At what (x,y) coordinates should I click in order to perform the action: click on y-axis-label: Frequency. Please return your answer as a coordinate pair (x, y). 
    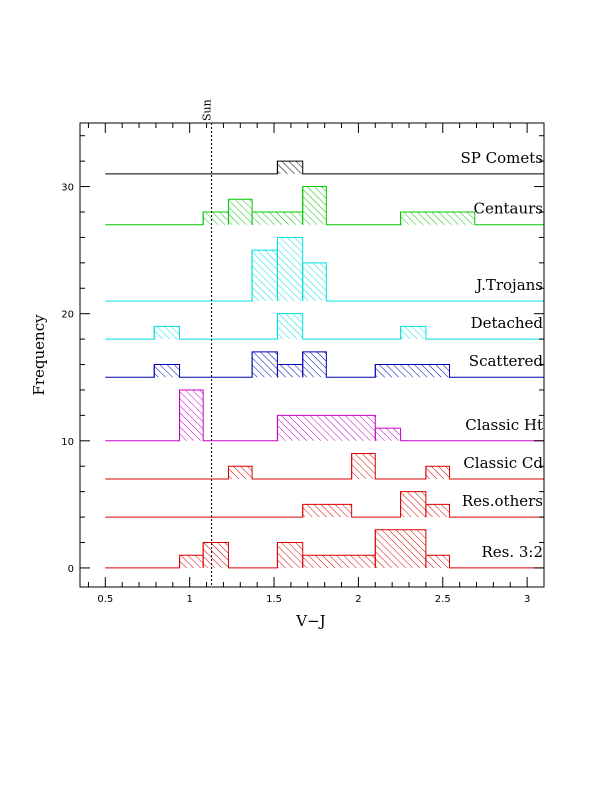
    Looking at the image, I should click on (39, 355).